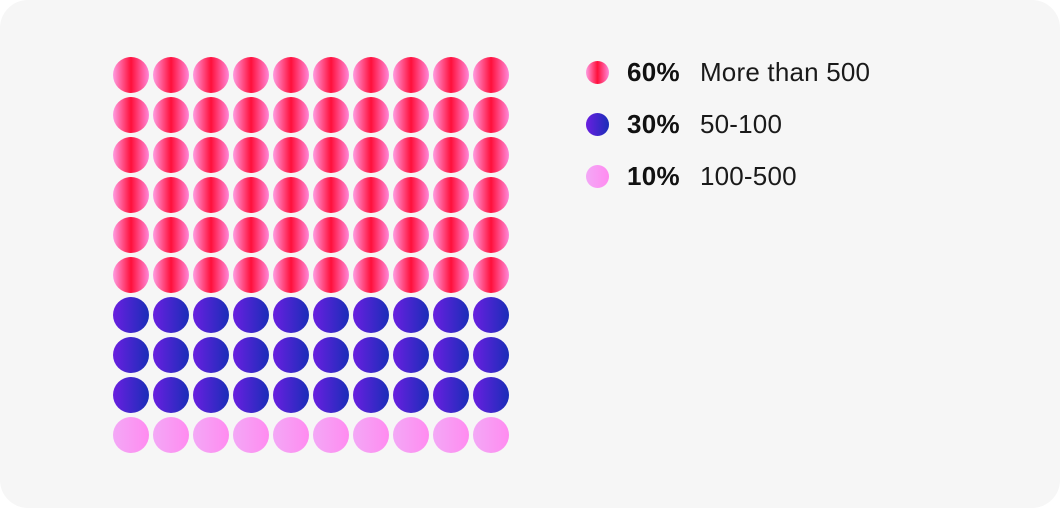 This screenshot has height=508, width=1060. What do you see at coordinates (653, 123) in the screenshot?
I see `legend-percent: 30%` at bounding box center [653, 123].